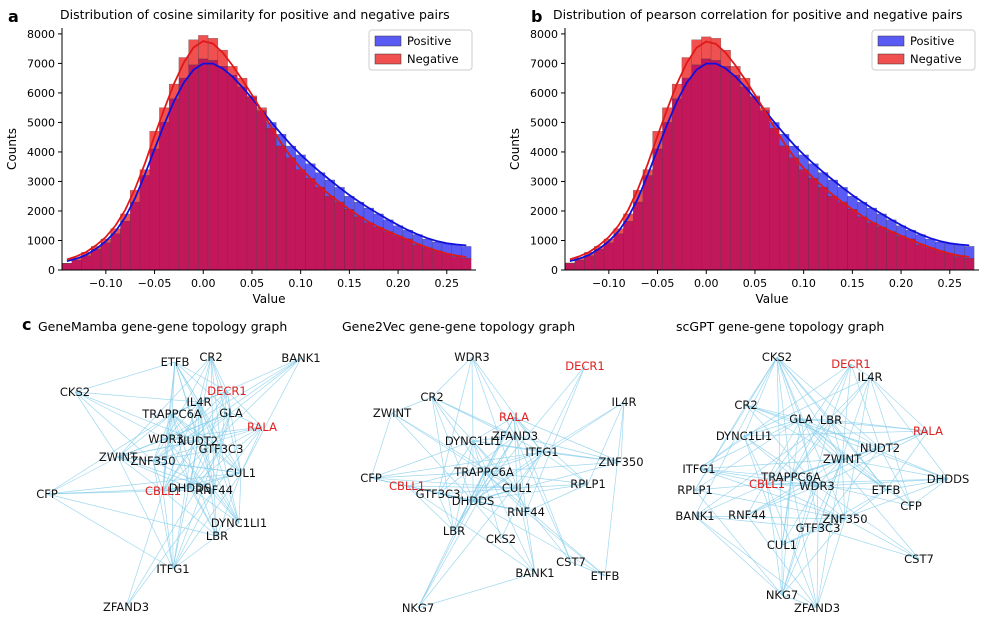 Image resolution: width=996 pixels, height=644 pixels. What do you see at coordinates (473, 441) in the screenshot?
I see `gene-node-label: DYNC1LI1` at bounding box center [473, 441].